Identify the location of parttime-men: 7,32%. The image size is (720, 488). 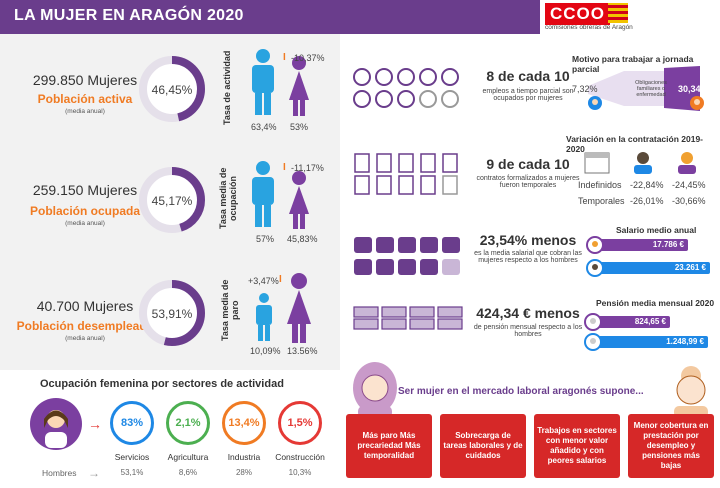
(585, 89).